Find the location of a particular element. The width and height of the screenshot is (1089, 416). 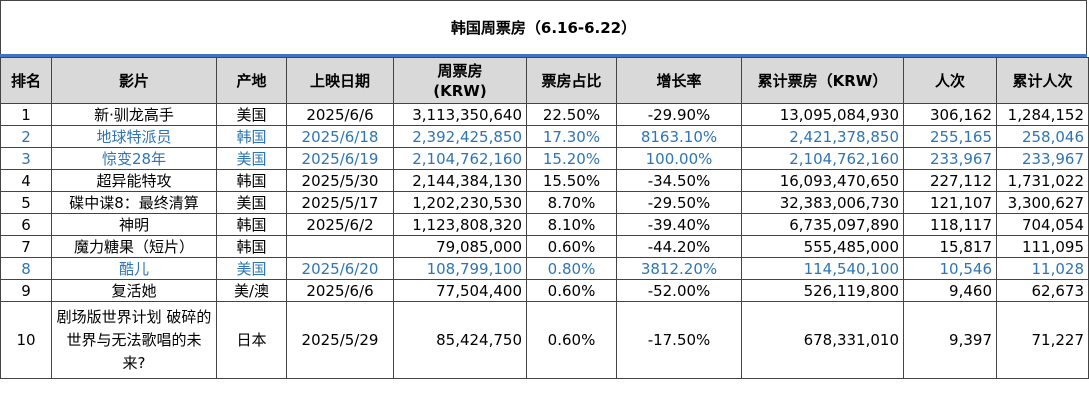

film-cell: 碟中谍8：最终清算 is located at coordinates (134, 202).